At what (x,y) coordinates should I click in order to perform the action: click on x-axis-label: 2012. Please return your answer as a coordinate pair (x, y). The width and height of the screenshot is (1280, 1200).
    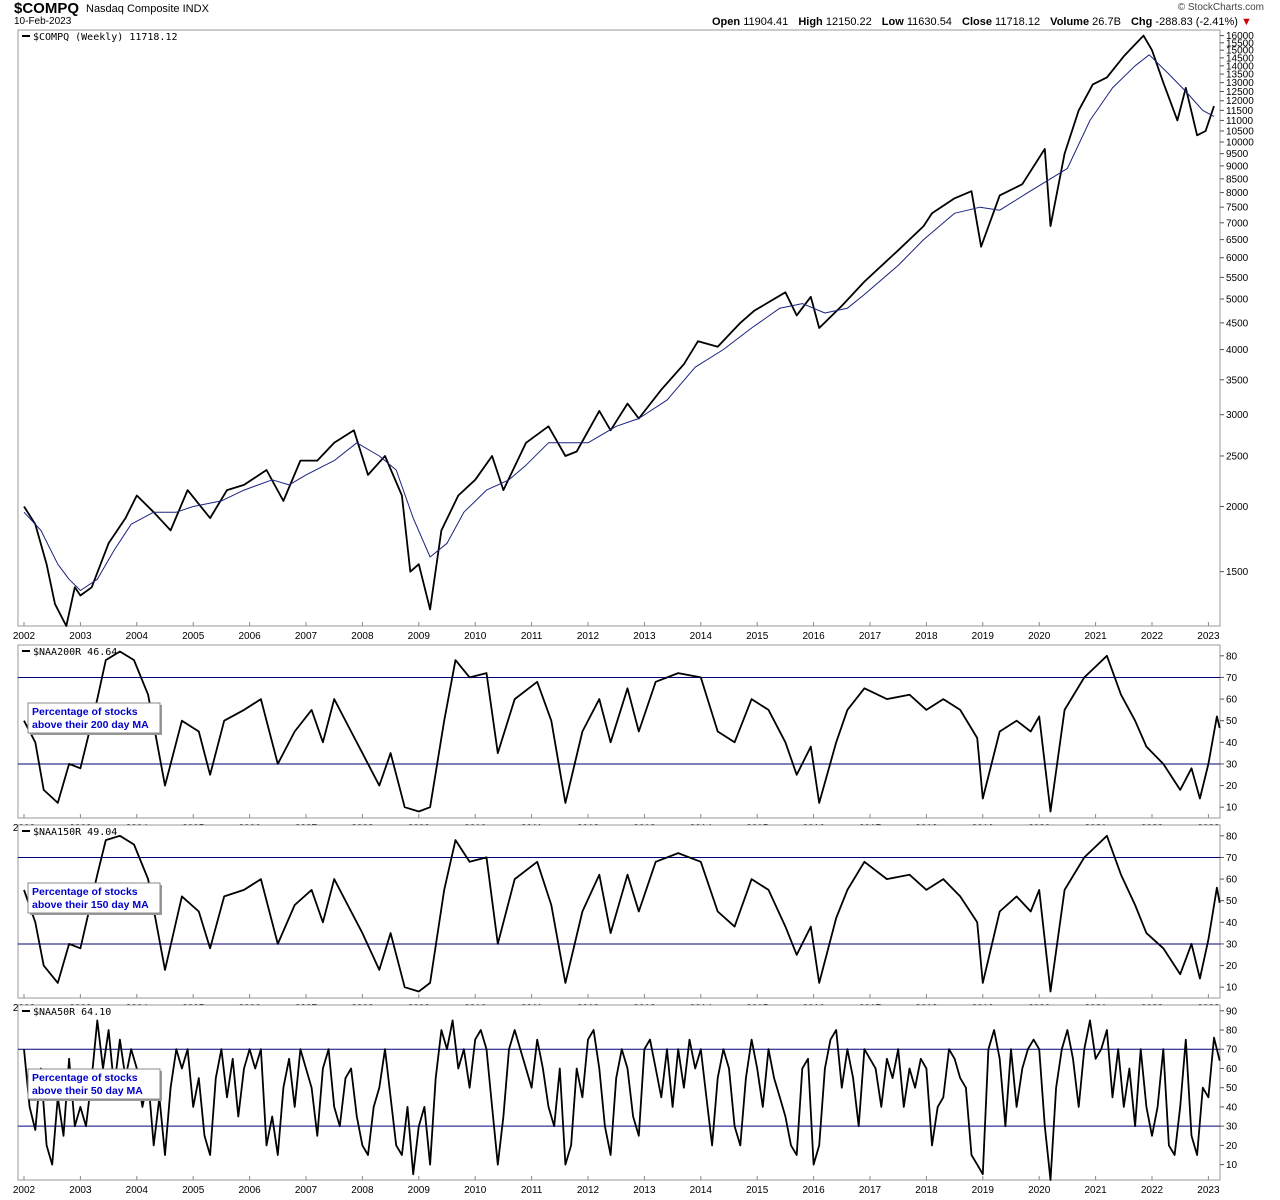
    Looking at the image, I should click on (588, 636).